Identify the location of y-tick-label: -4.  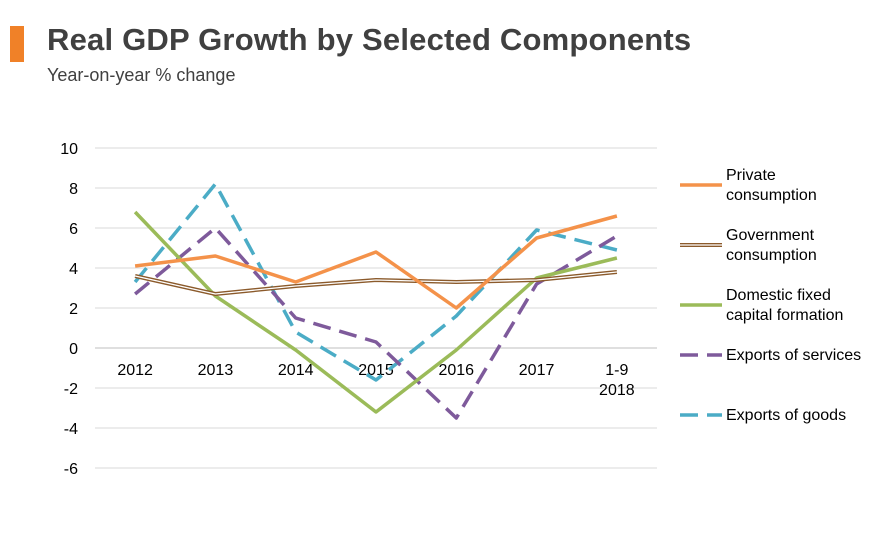
(71, 429).